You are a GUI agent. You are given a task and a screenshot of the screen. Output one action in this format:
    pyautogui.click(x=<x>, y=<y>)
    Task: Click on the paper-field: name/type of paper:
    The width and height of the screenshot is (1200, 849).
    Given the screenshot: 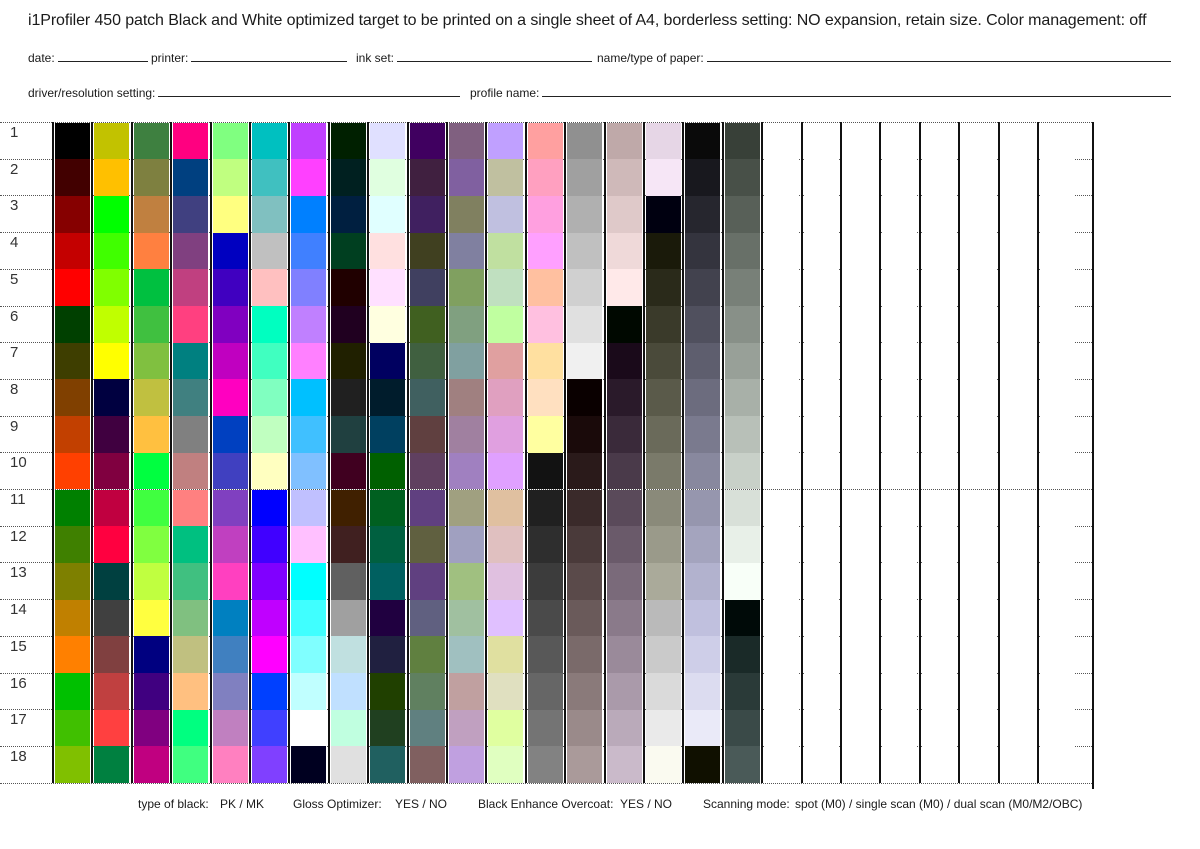 What is the action you would take?
    pyautogui.click(x=884, y=58)
    